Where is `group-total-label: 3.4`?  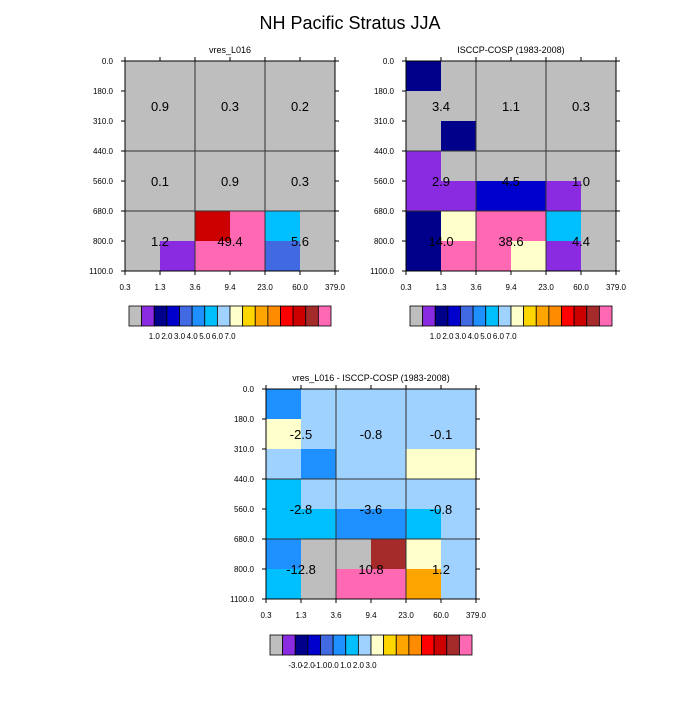
group-total-label: 3.4 is located at coordinates (441, 106).